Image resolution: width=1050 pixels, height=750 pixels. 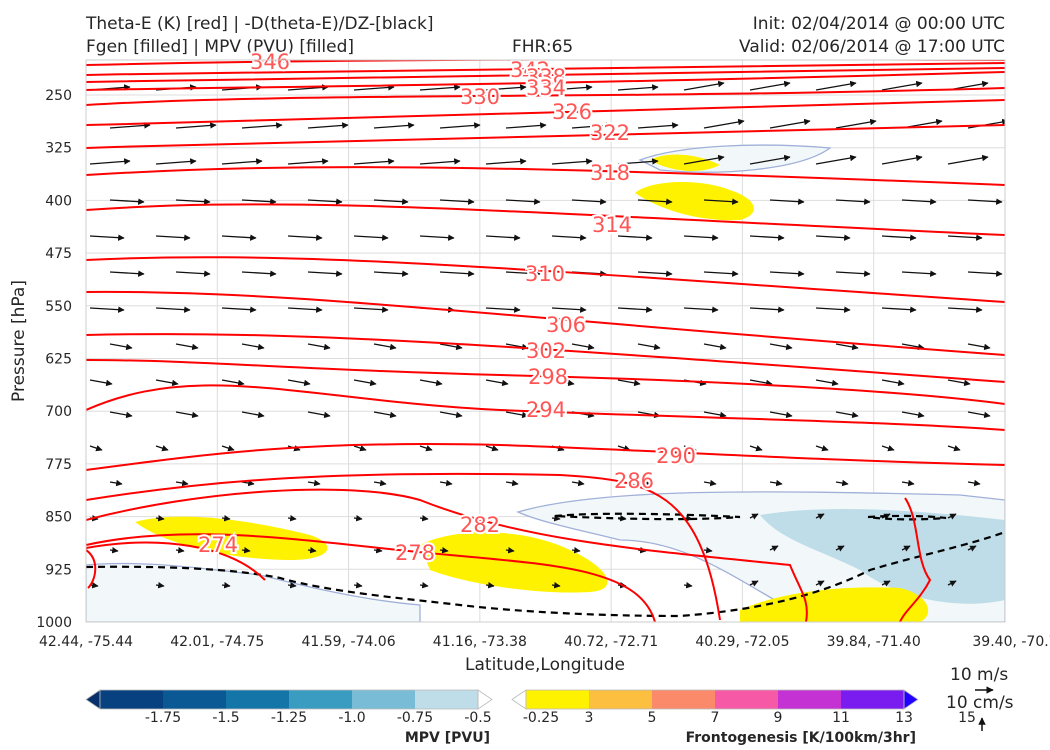 What do you see at coordinates (217, 642) in the screenshot?
I see `x-tick-label: 42.01, -74.75` at bounding box center [217, 642].